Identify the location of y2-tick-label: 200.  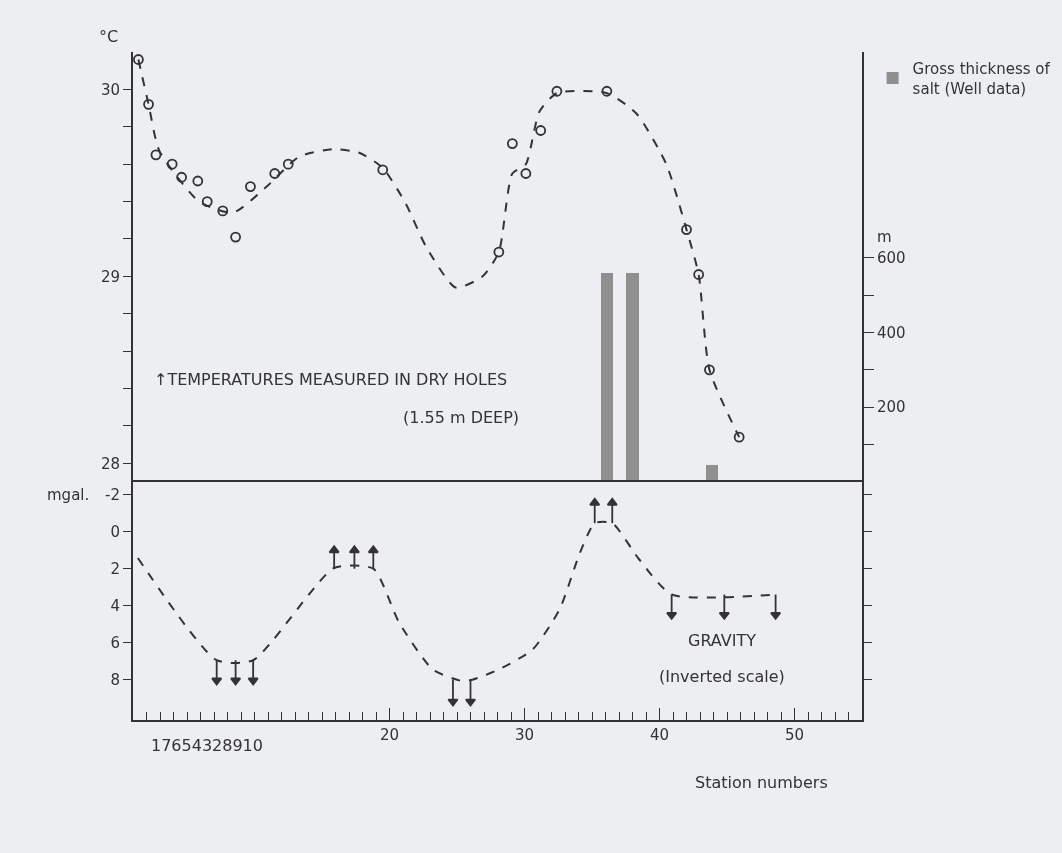
(891, 407).